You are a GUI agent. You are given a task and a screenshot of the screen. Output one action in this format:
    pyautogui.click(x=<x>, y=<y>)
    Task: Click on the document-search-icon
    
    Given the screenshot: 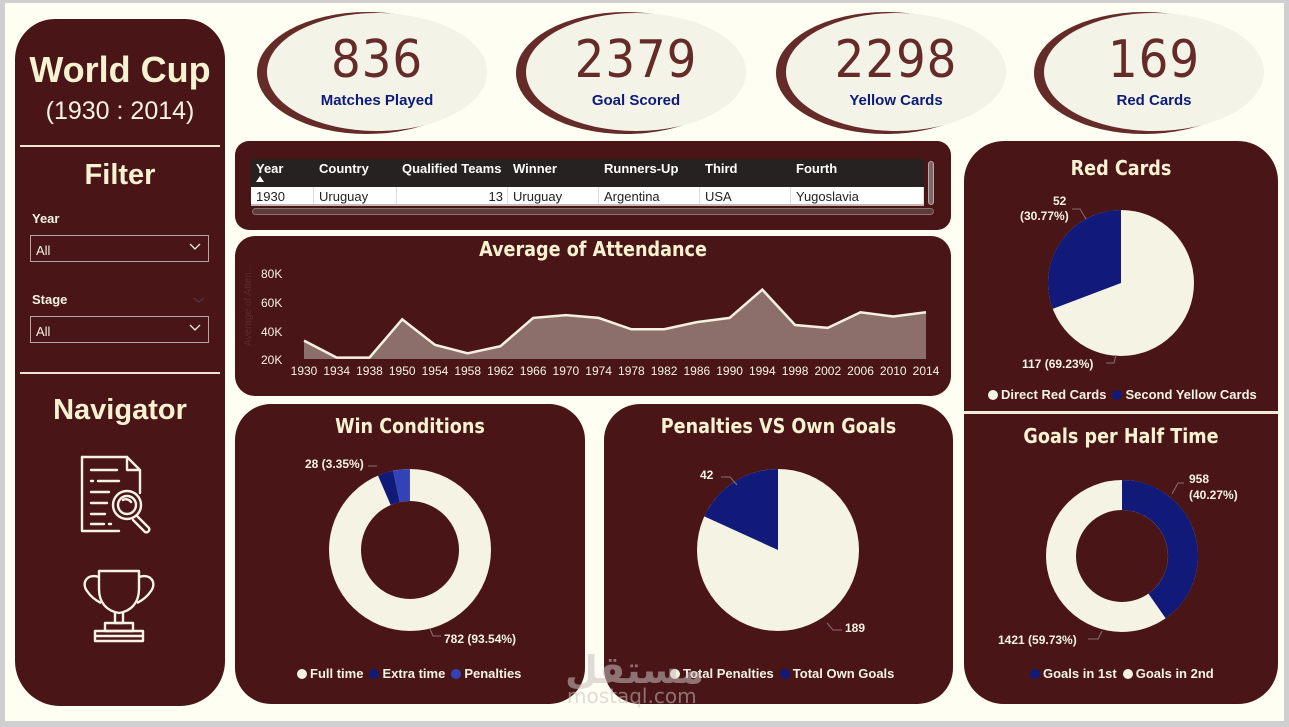 What is the action you would take?
    pyautogui.click(x=119, y=495)
    